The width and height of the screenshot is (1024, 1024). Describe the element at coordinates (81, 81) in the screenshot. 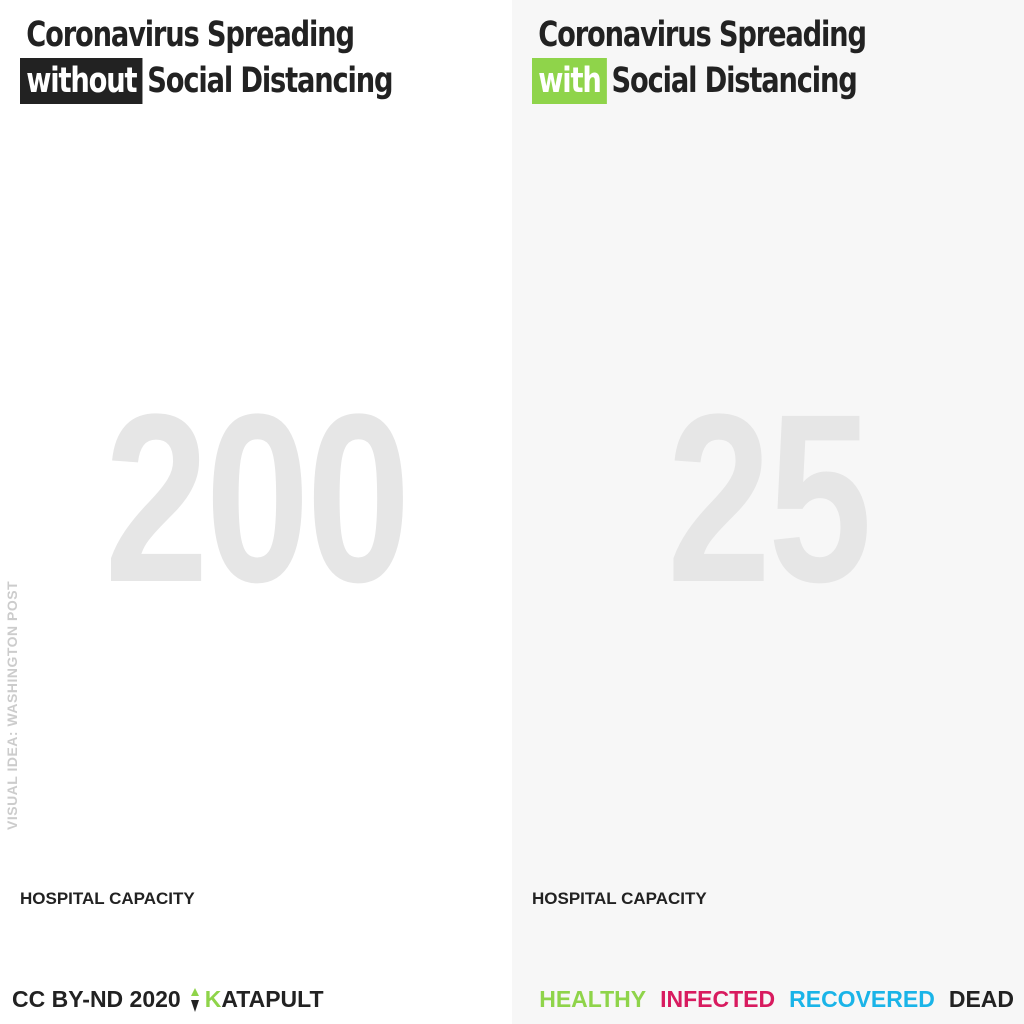

I see `title-highlight-without: without` at that location.